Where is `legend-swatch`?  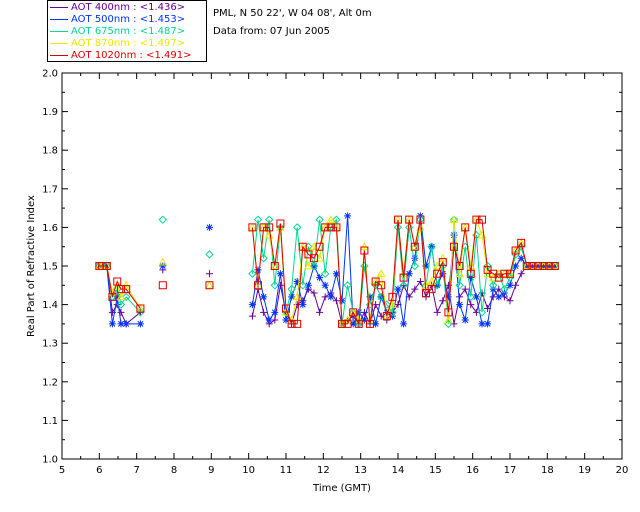
legend-swatch is located at coordinates (59, 19).